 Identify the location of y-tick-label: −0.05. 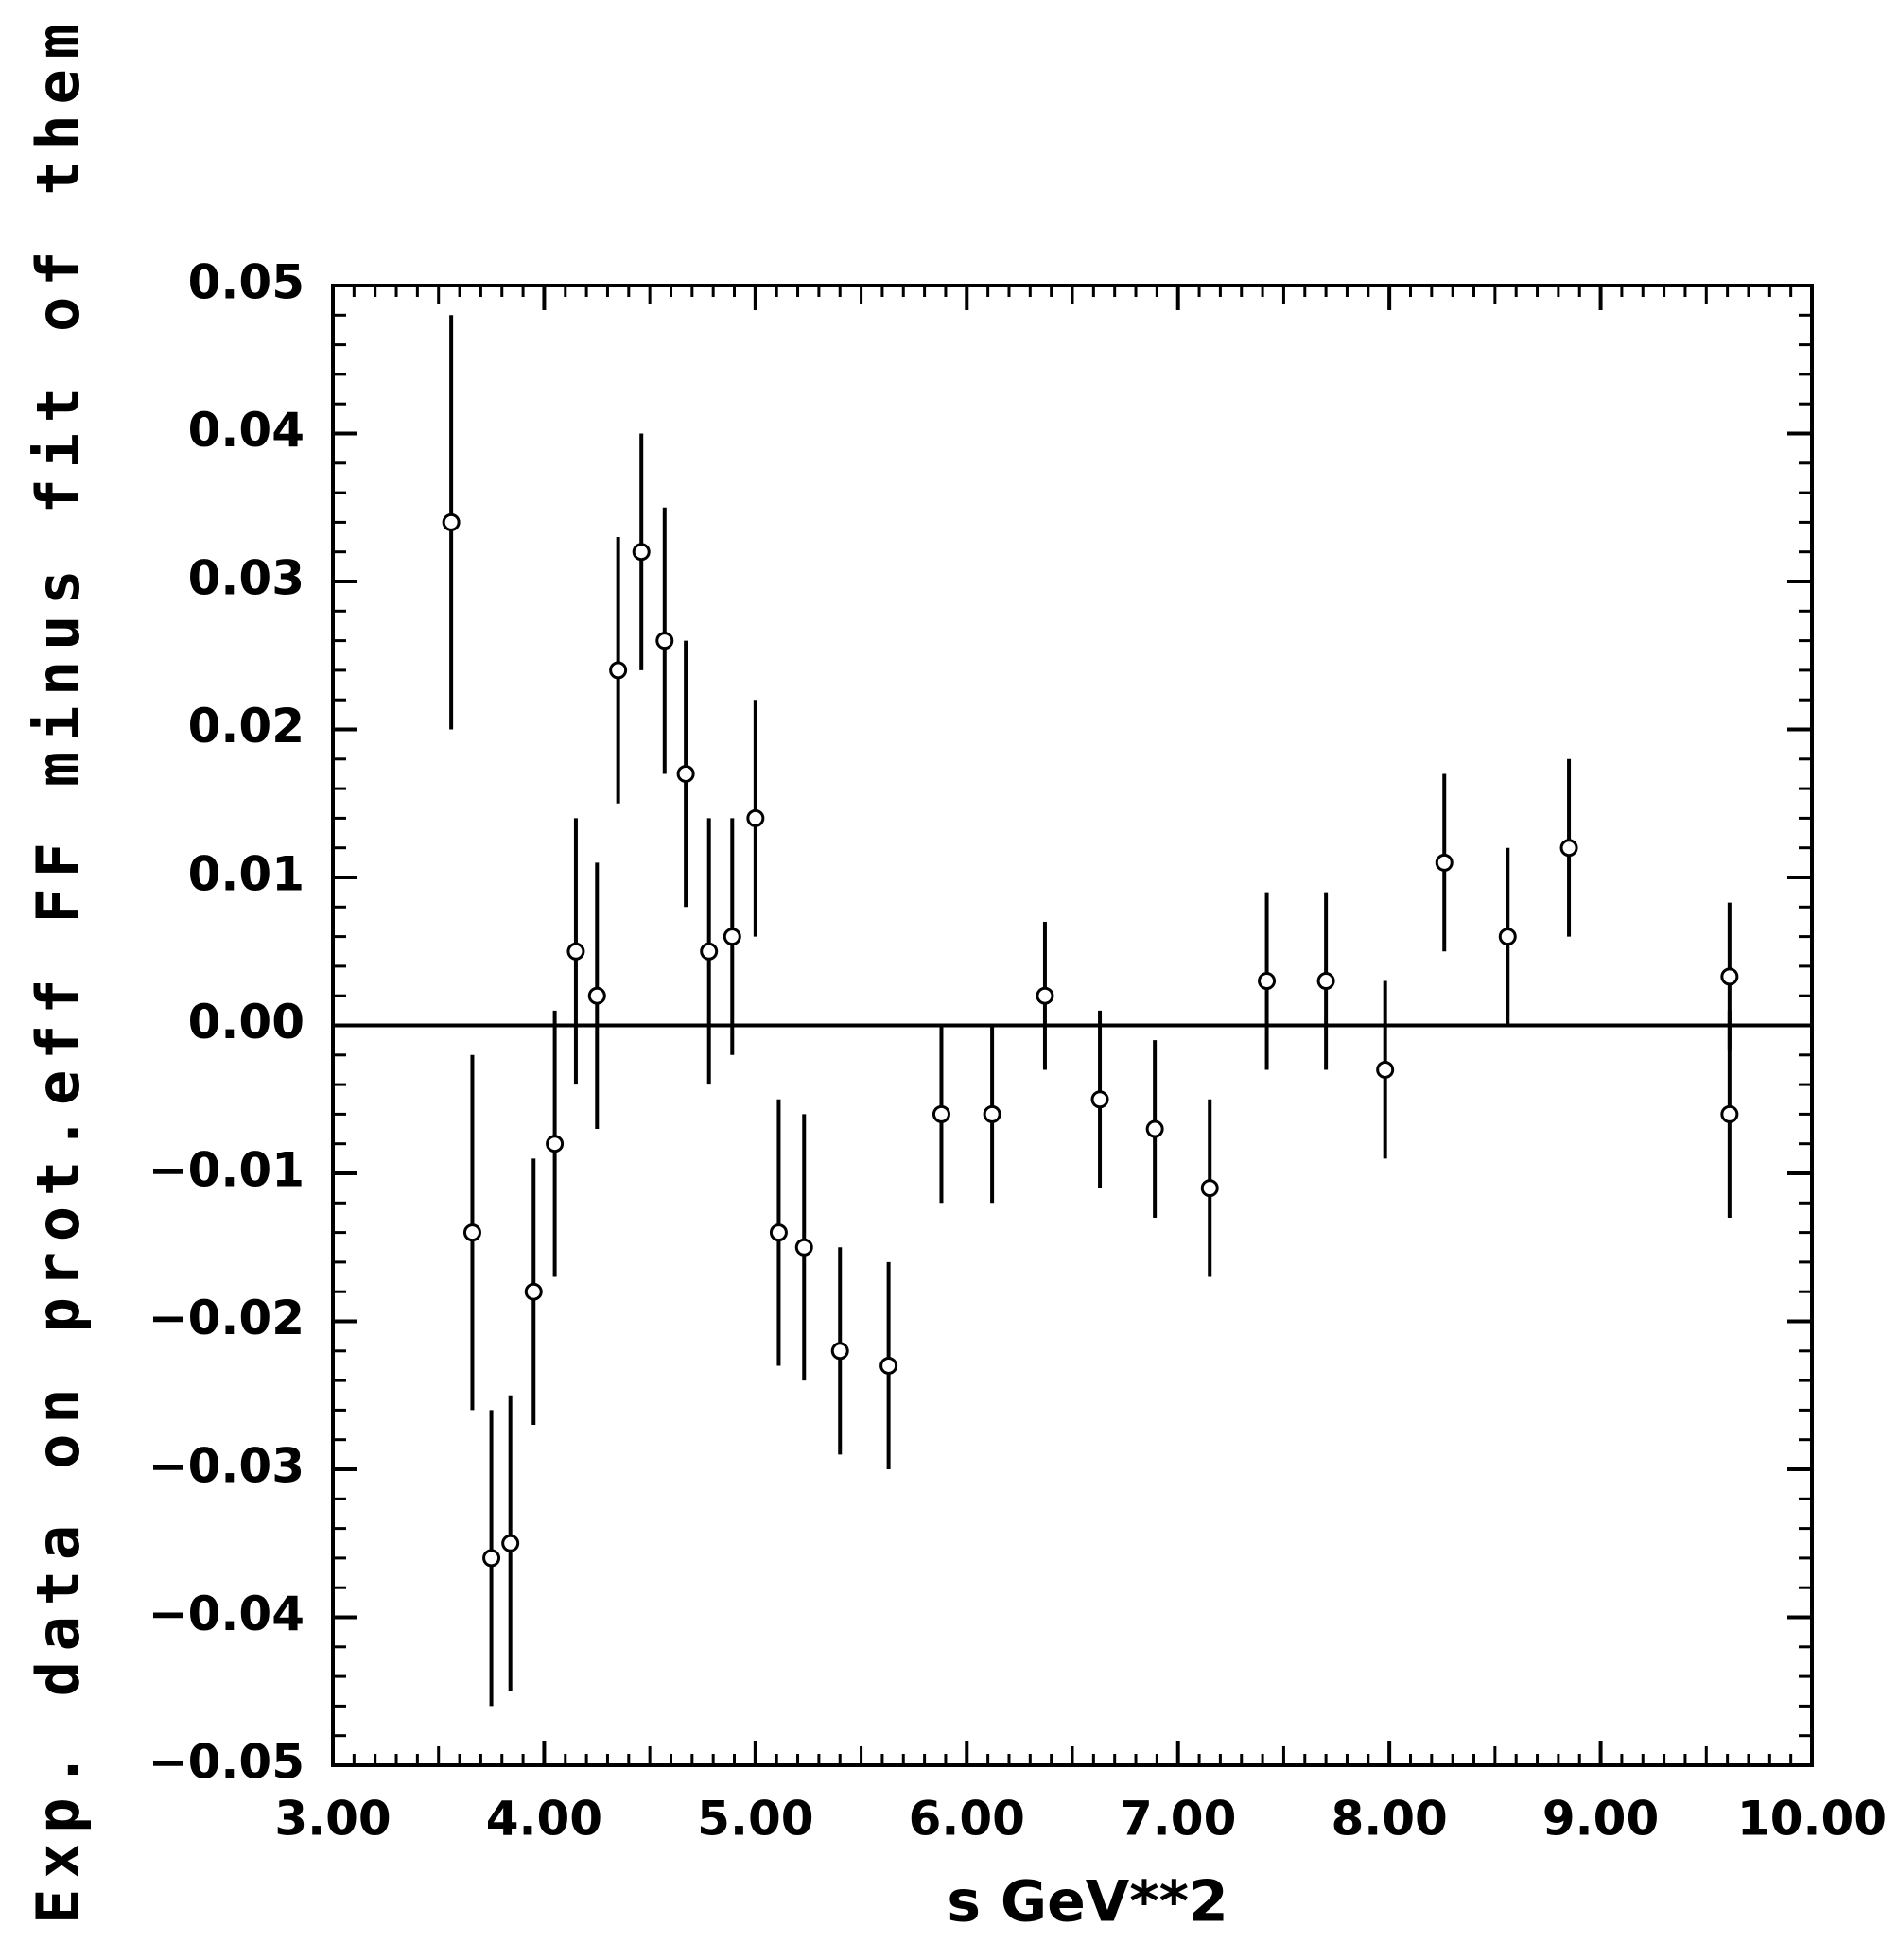
(227, 1763).